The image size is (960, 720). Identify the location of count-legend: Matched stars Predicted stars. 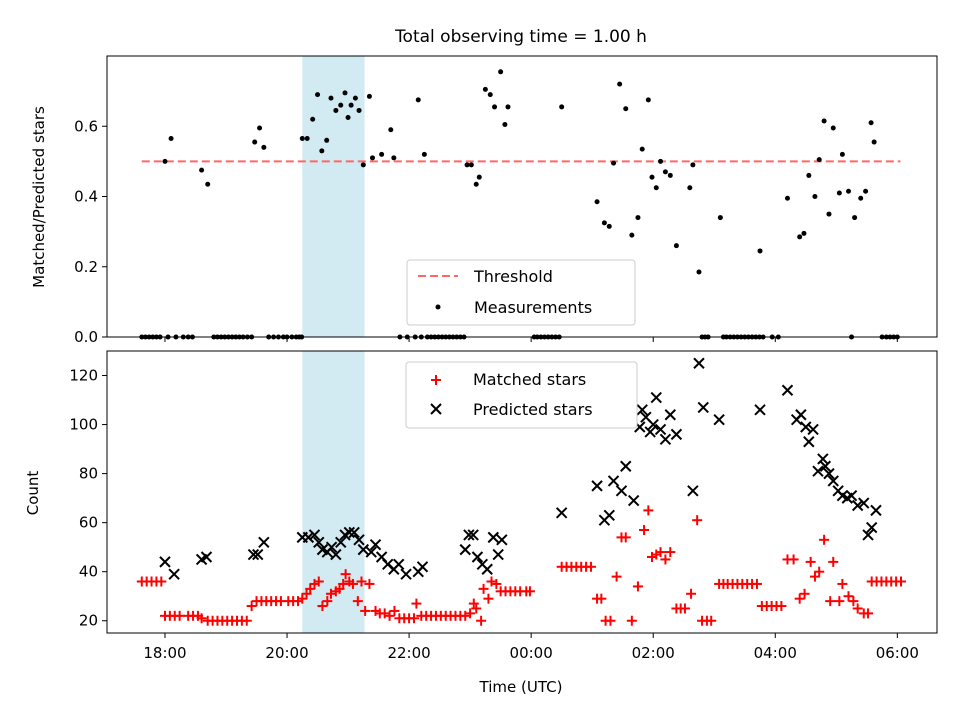
(521, 395).